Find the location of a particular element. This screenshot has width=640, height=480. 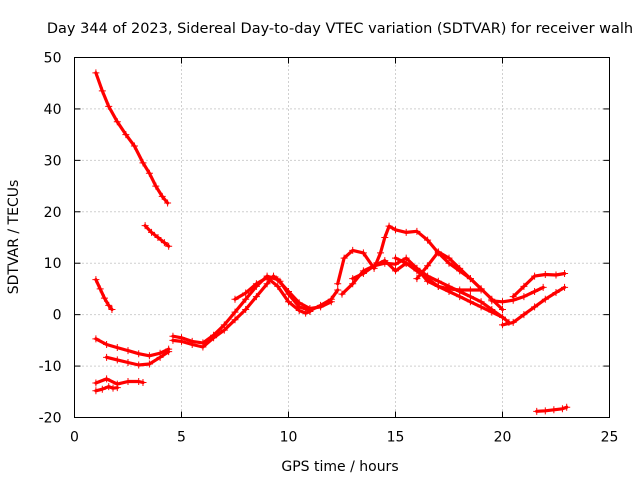

y-tick-label: 50 is located at coordinates (53, 59).